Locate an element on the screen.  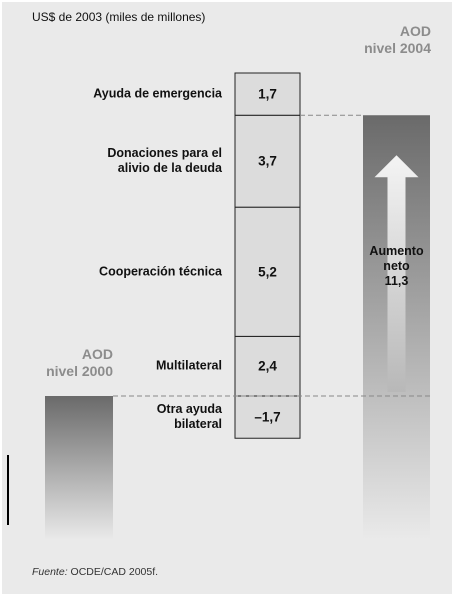
category-label: Ayuda de emergencia is located at coordinates (157, 93).